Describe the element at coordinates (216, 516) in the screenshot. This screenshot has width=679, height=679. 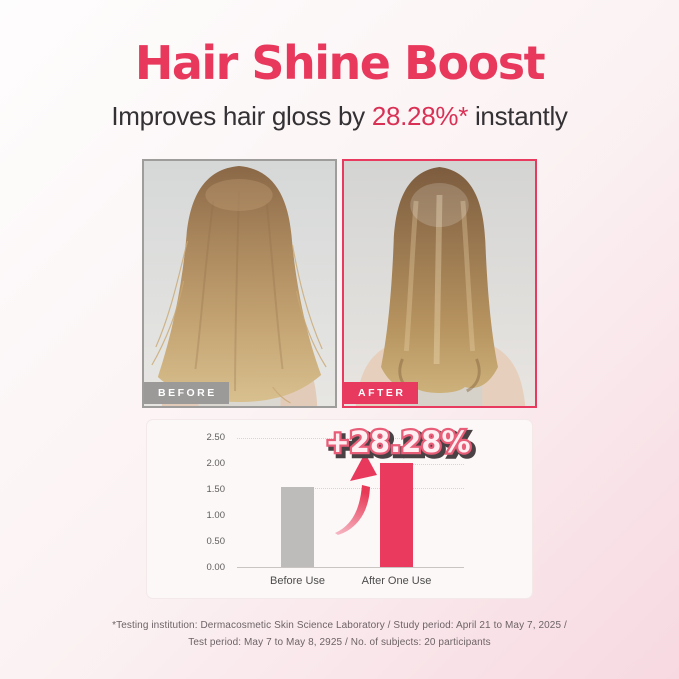
I see `y-tick-label: 1.00` at that location.